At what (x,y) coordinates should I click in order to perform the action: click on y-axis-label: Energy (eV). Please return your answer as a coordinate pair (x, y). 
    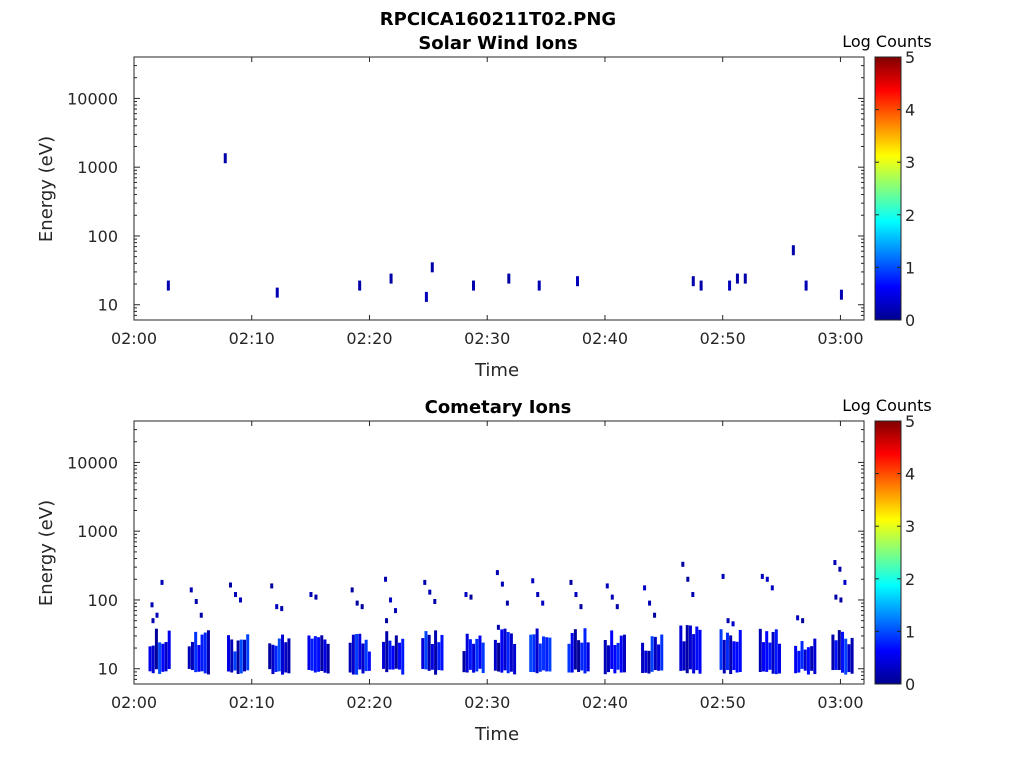
    Looking at the image, I should click on (46, 189).